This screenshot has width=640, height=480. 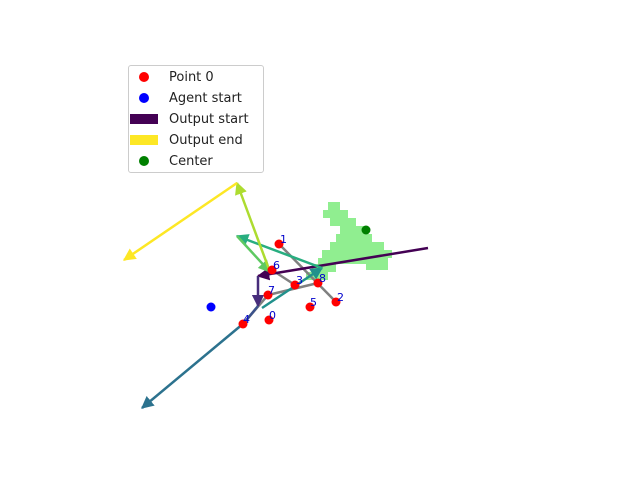 I want to click on point-labels: 0 1 2 3 4 5 6 7 8, so click(x=293, y=279).